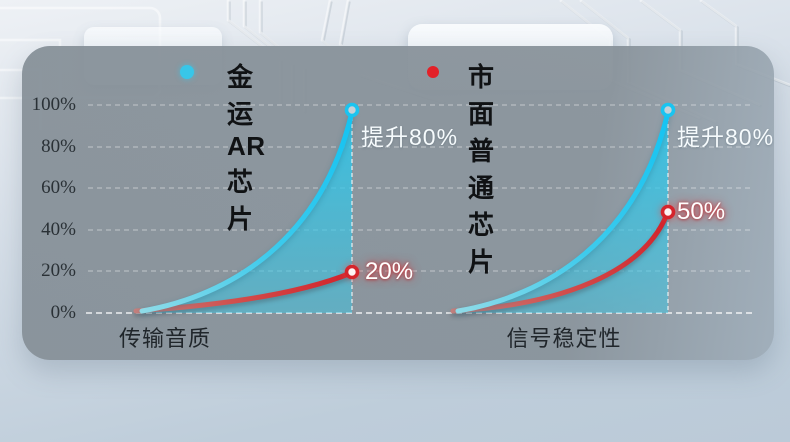  Describe the element at coordinates (63, 312) in the screenshot. I see `y-tick-label: 0%` at that location.